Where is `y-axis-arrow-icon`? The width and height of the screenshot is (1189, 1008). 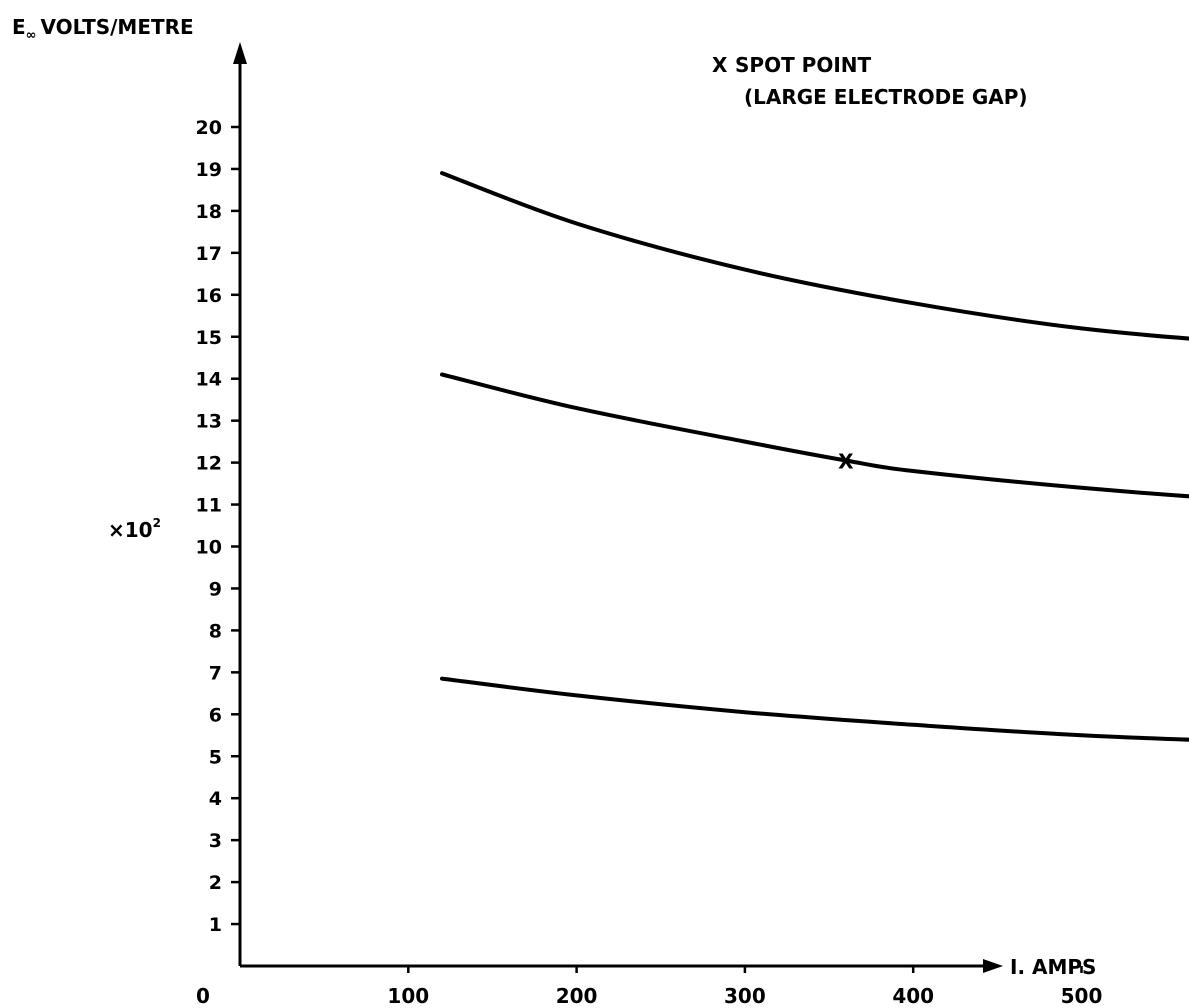
y-axis-arrow-icon is located at coordinates (240, 53).